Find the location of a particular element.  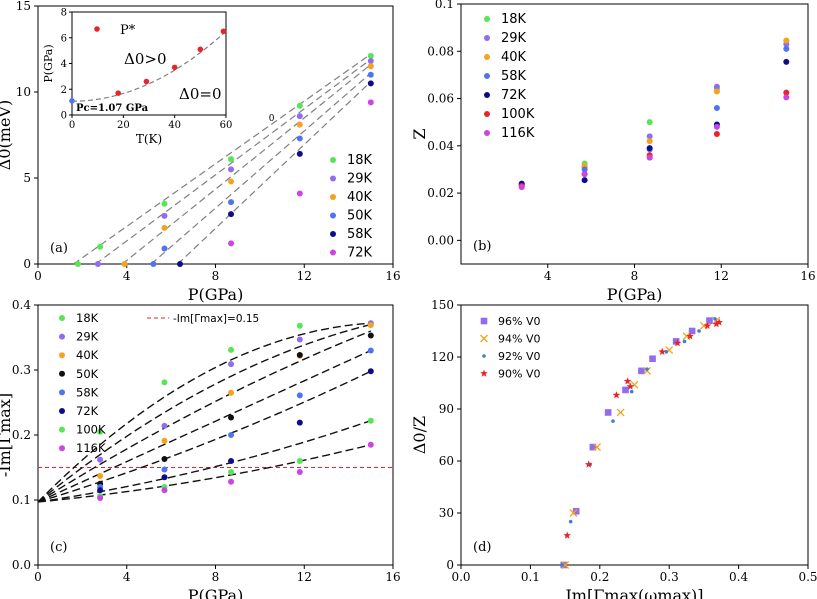

inset-x-tick-label: 0 is located at coordinates (72, 125).